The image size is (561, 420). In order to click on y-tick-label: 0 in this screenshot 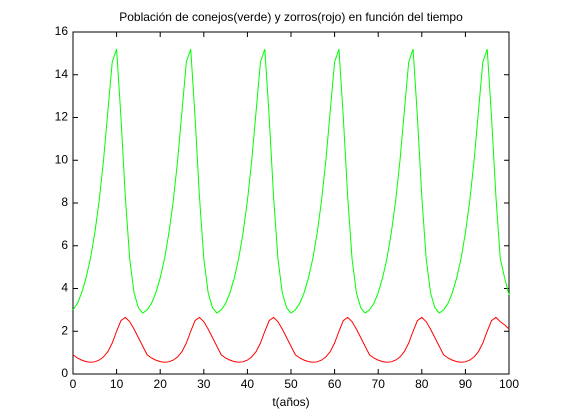, I will do `click(64, 373)`.